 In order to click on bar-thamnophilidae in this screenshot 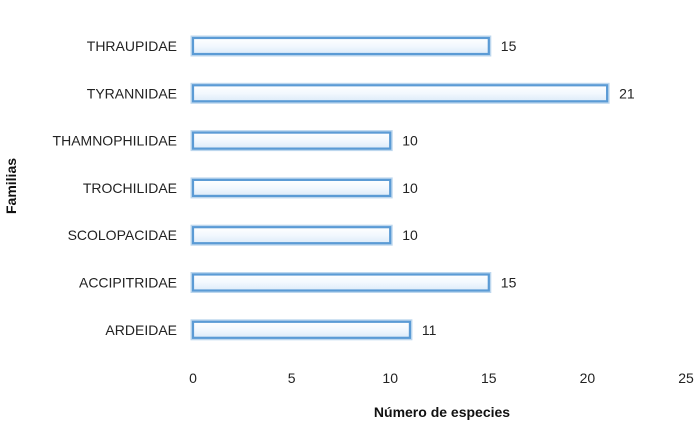, I will do `click(291, 140)`.